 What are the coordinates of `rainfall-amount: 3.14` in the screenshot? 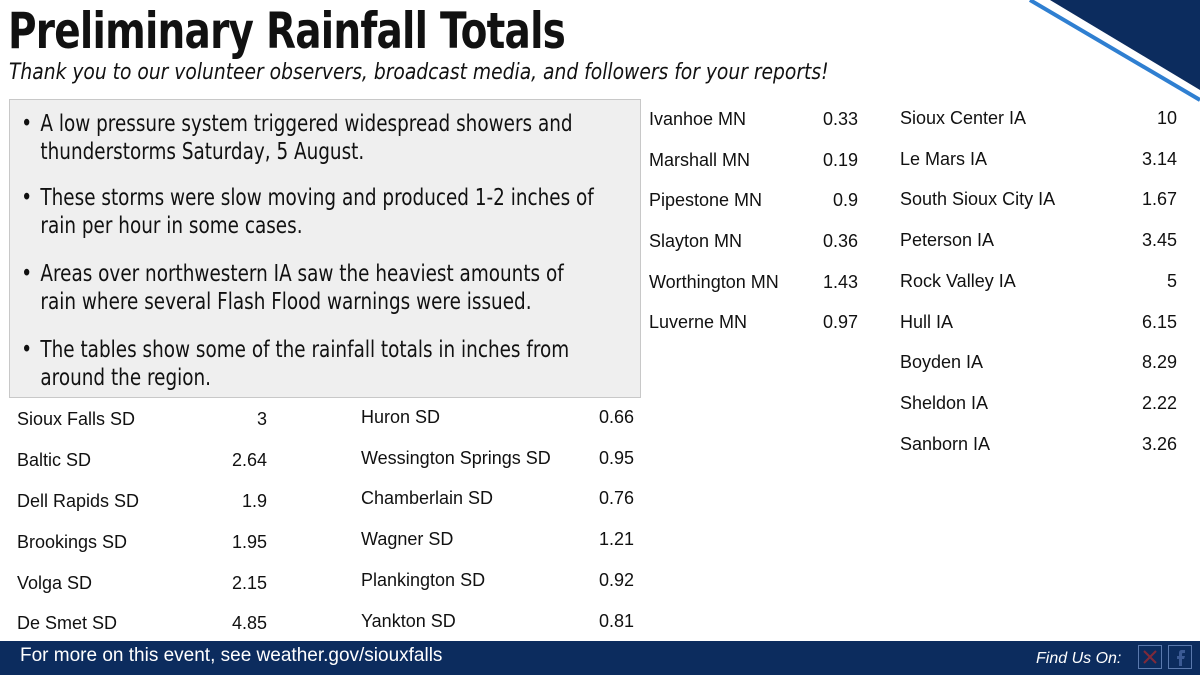 It's located at (1159, 159).